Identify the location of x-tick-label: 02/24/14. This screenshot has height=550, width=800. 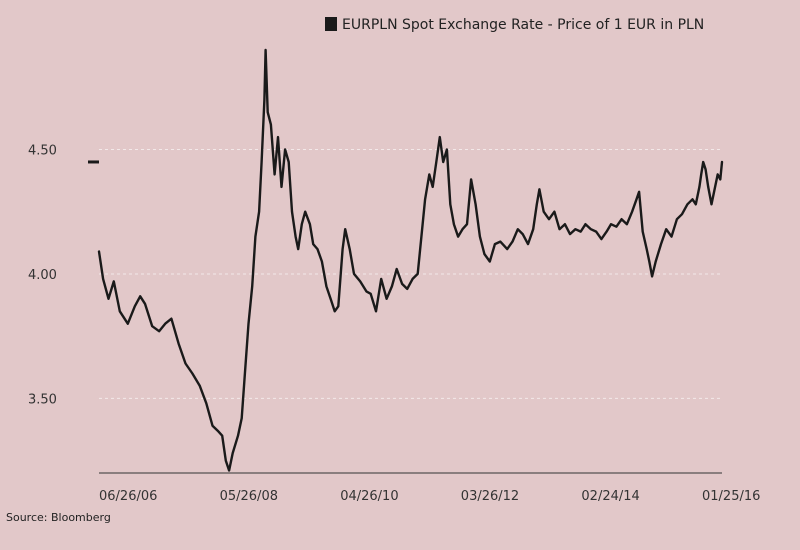
(610, 496).